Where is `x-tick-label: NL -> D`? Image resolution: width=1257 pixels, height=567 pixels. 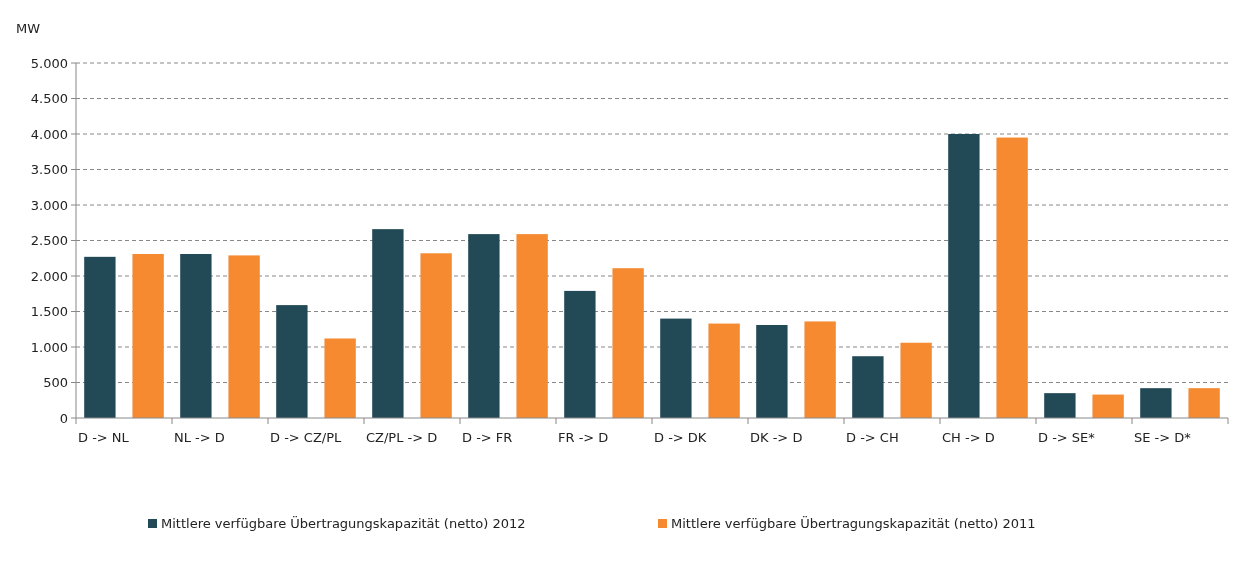 x-tick-label: NL -> D is located at coordinates (199, 437).